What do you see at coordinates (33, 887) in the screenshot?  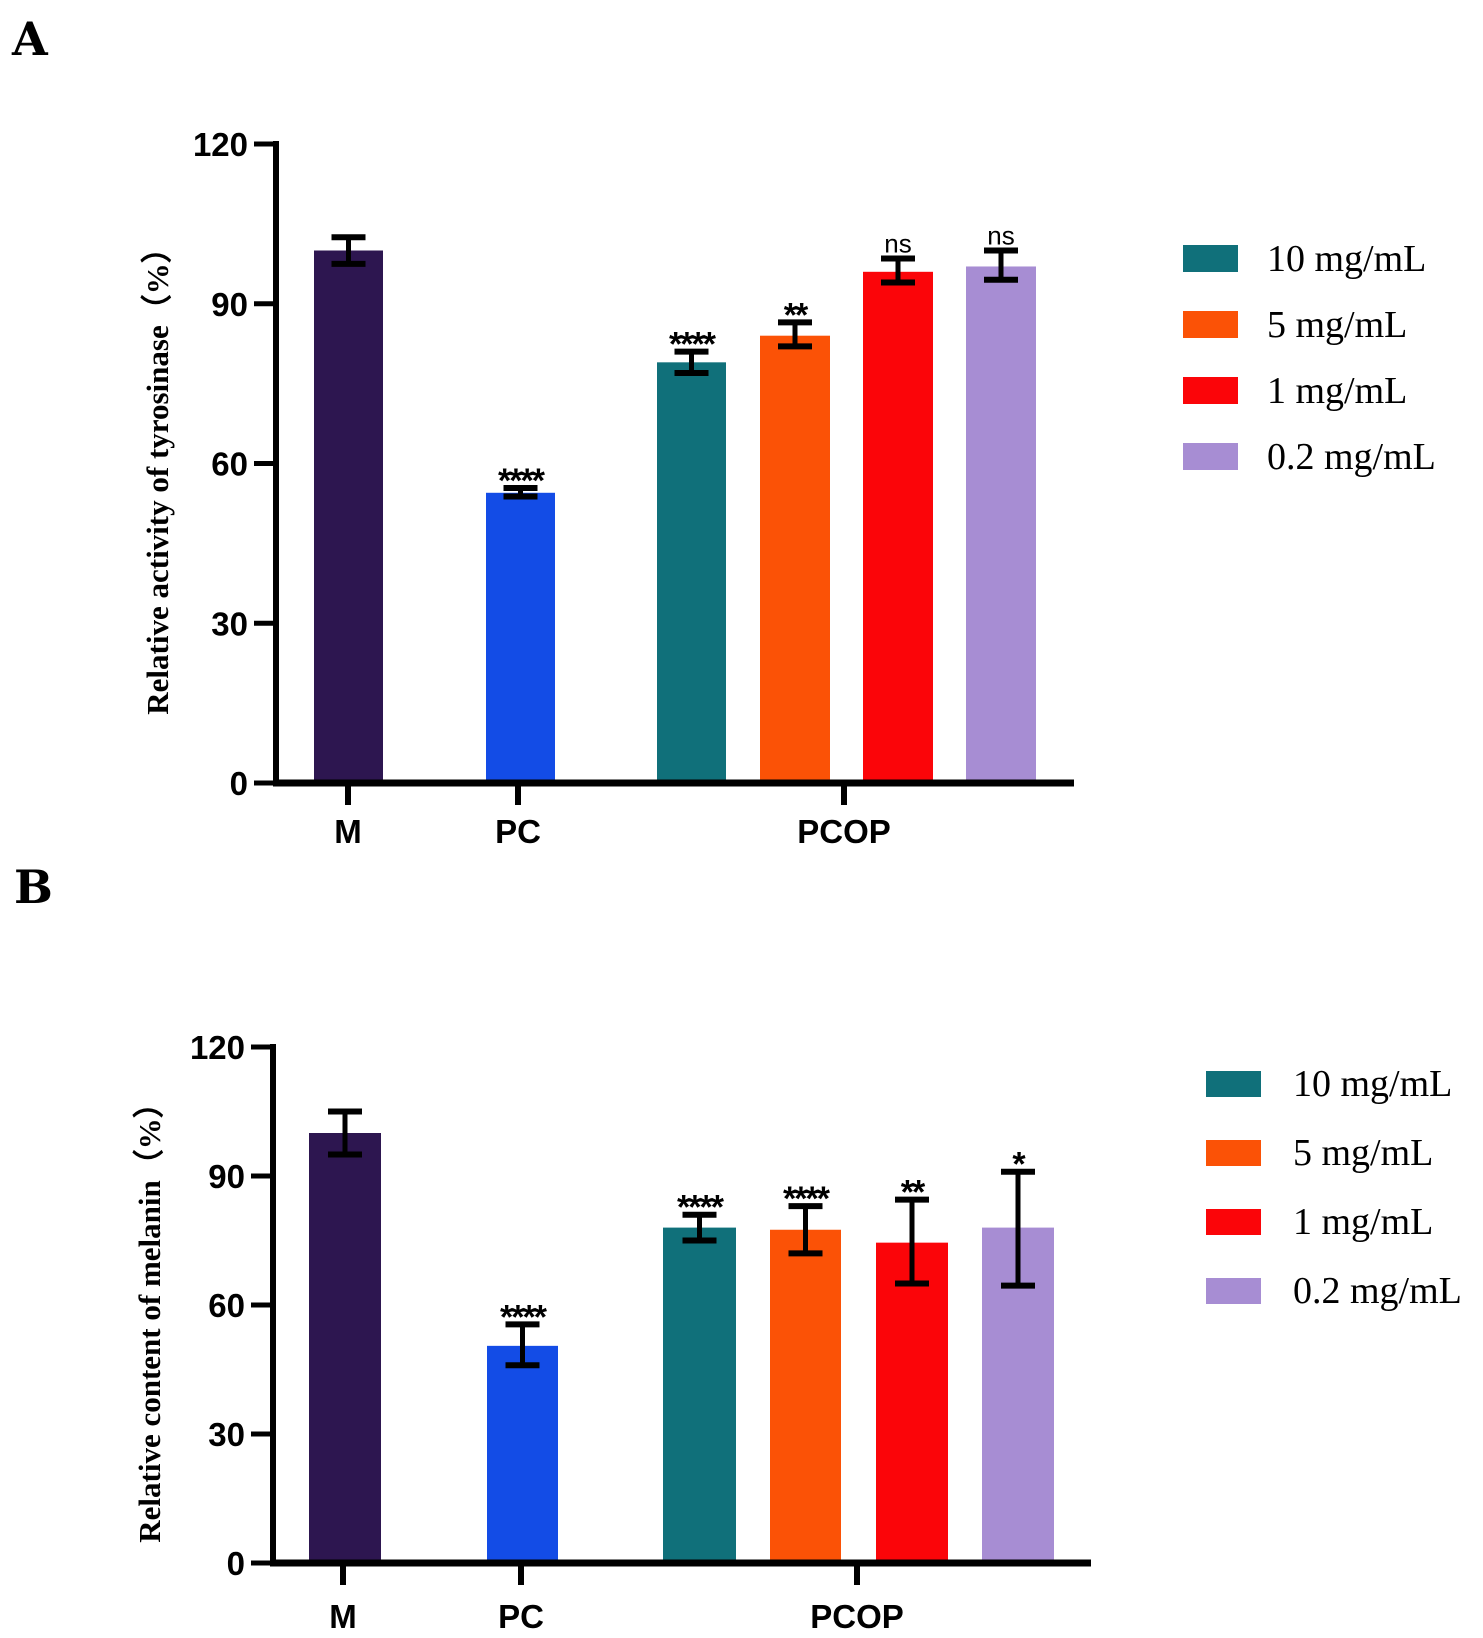 I see `panel-label: B` at bounding box center [33, 887].